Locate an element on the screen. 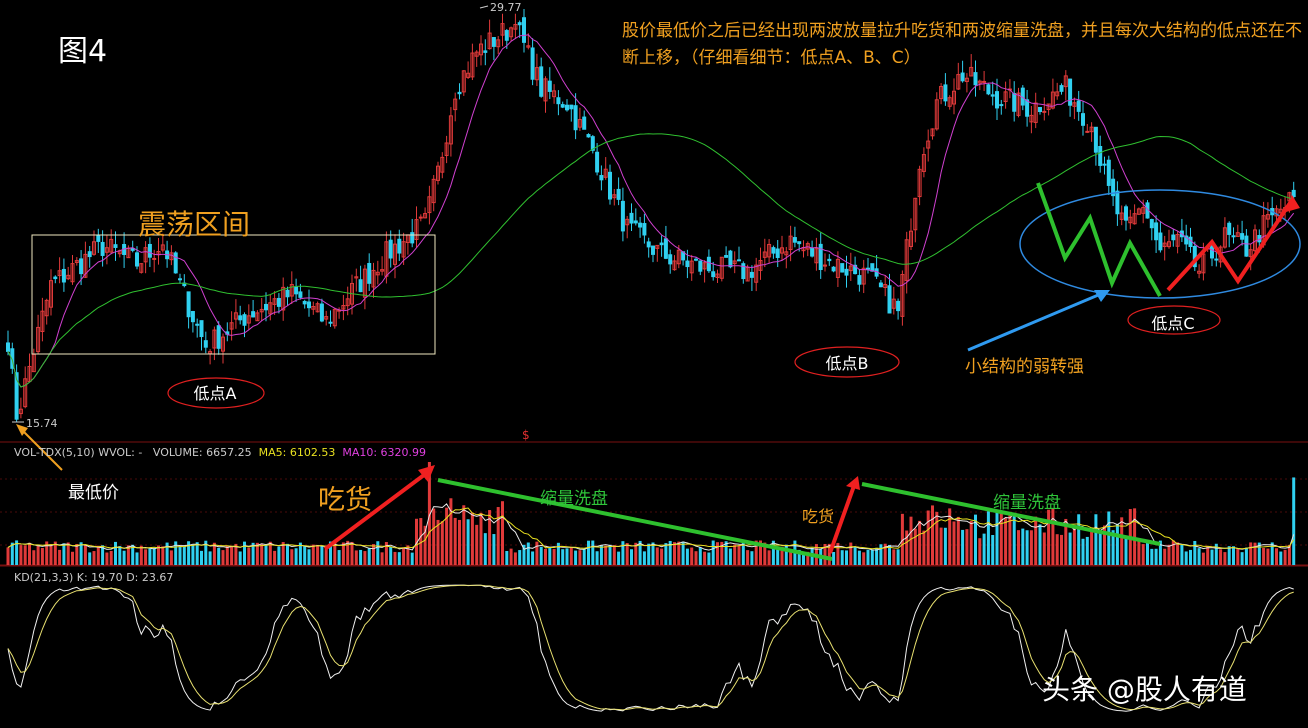  buy-arrow-1-head is located at coordinates (426, 473).